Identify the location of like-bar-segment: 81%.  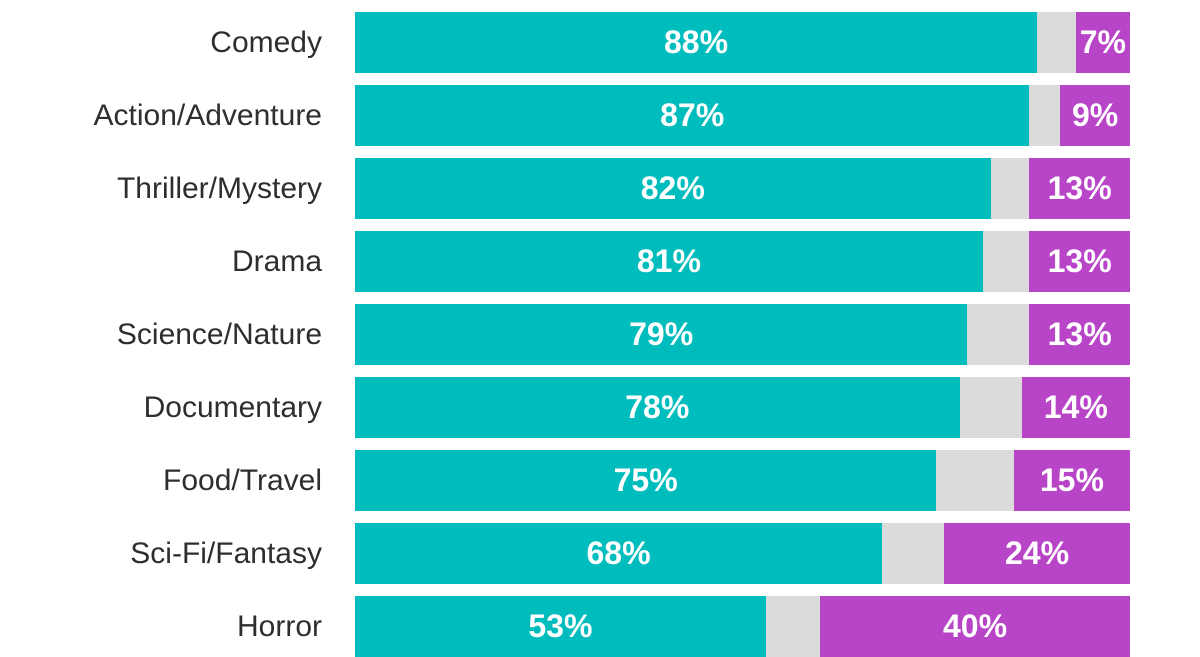
(669, 261).